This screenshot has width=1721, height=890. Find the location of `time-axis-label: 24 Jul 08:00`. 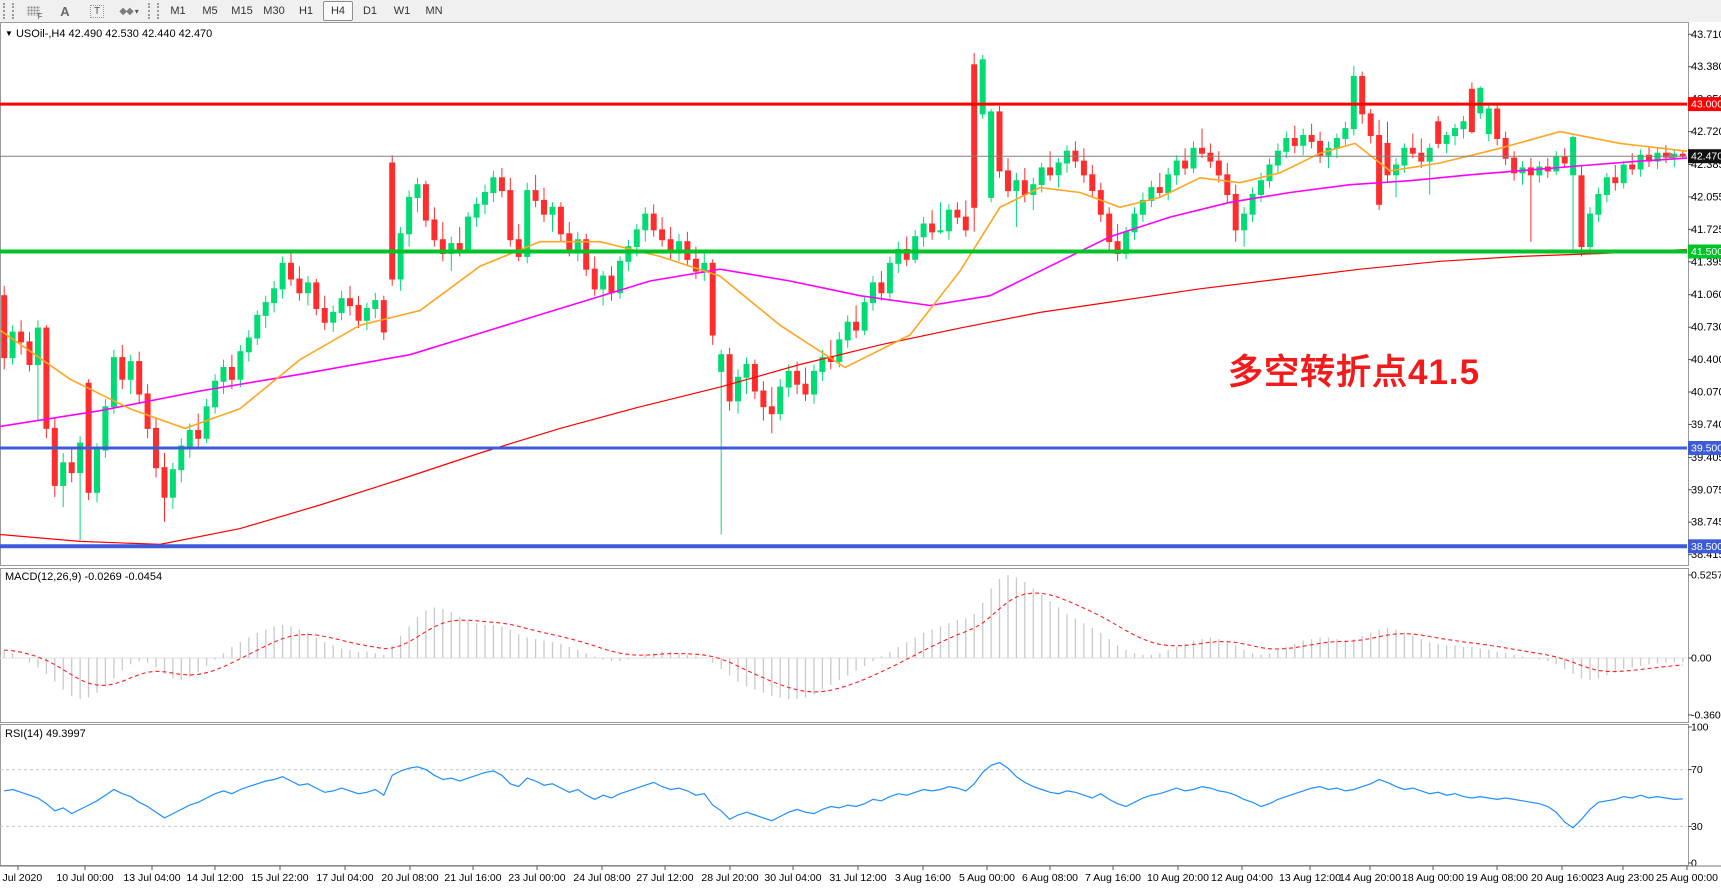

time-axis-label: 24 Jul 08:00 is located at coordinates (601, 878).